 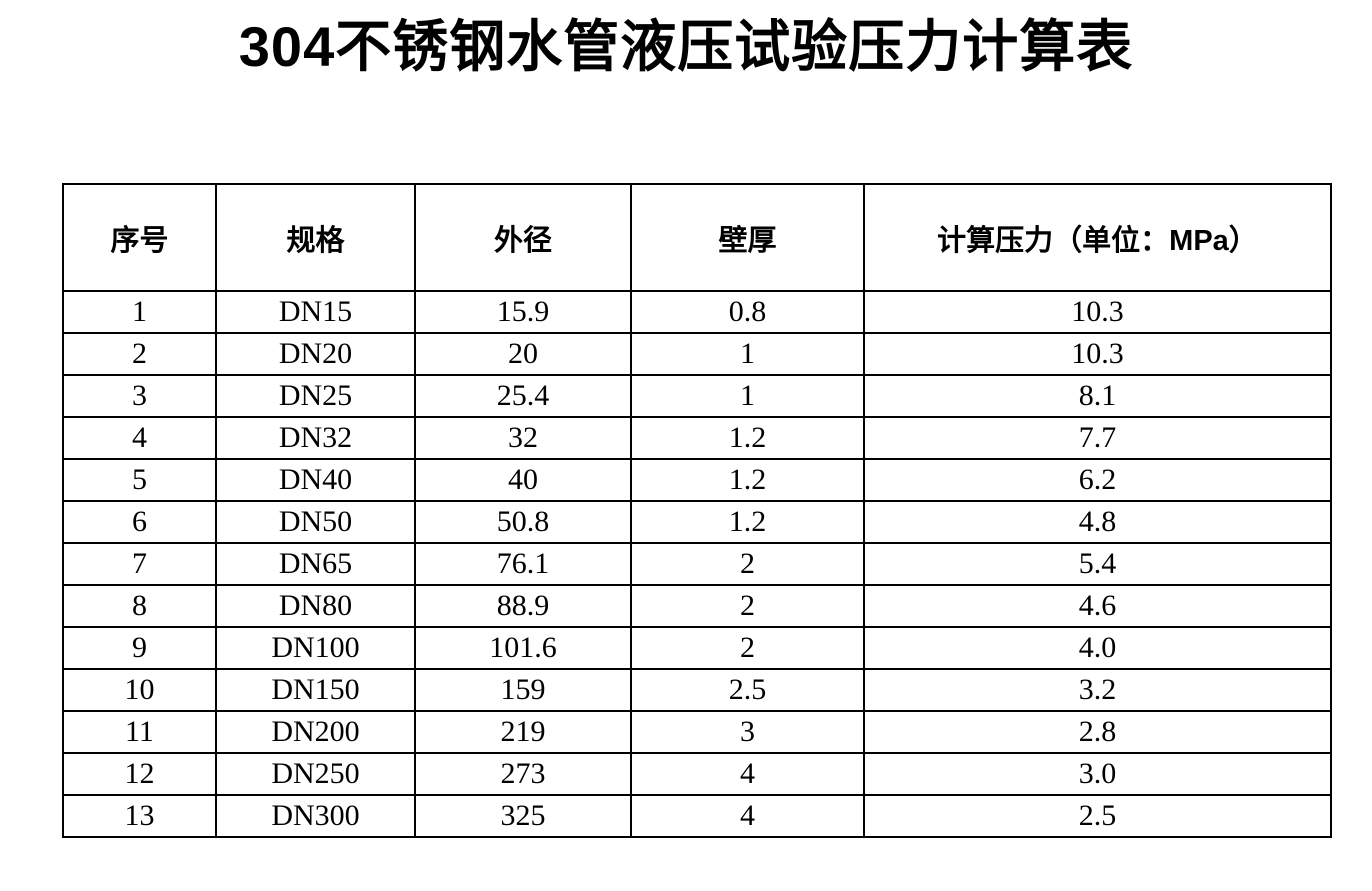 I want to click on table-cell-spec: DN25, so click(x=315, y=396).